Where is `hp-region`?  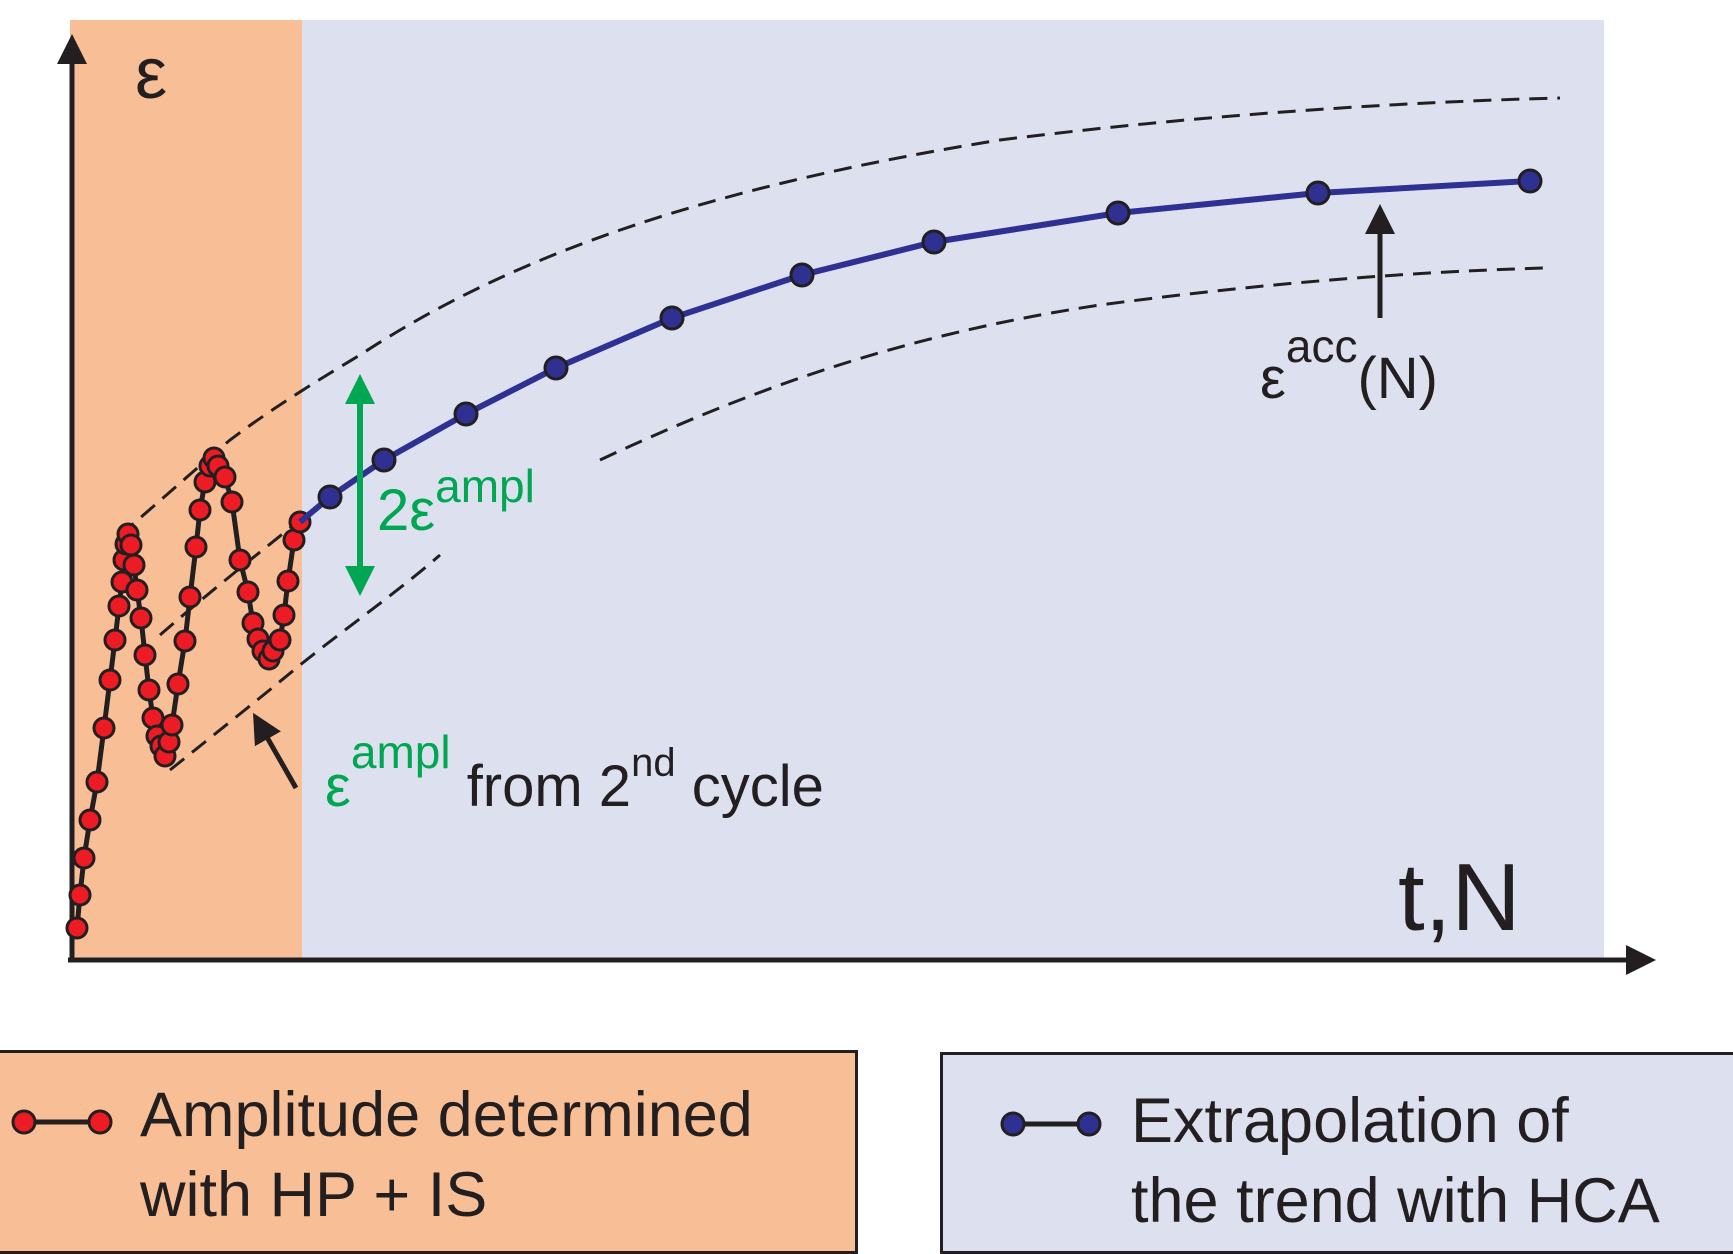 hp-region is located at coordinates (186, 489).